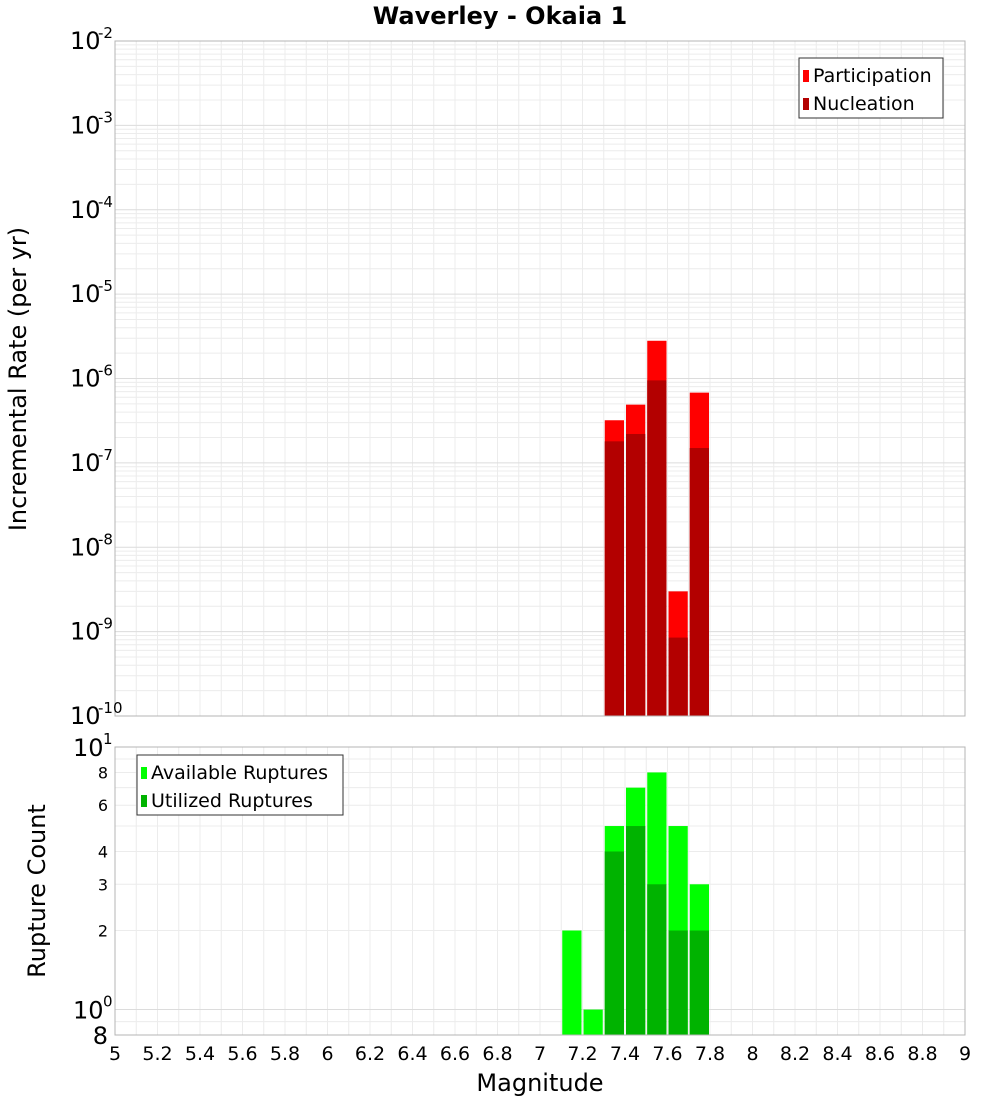 Image resolution: width=1000 pixels, height=1100 pixels. Describe the element at coordinates (103, 805) in the screenshot. I see `y-tick-label: 6` at that location.